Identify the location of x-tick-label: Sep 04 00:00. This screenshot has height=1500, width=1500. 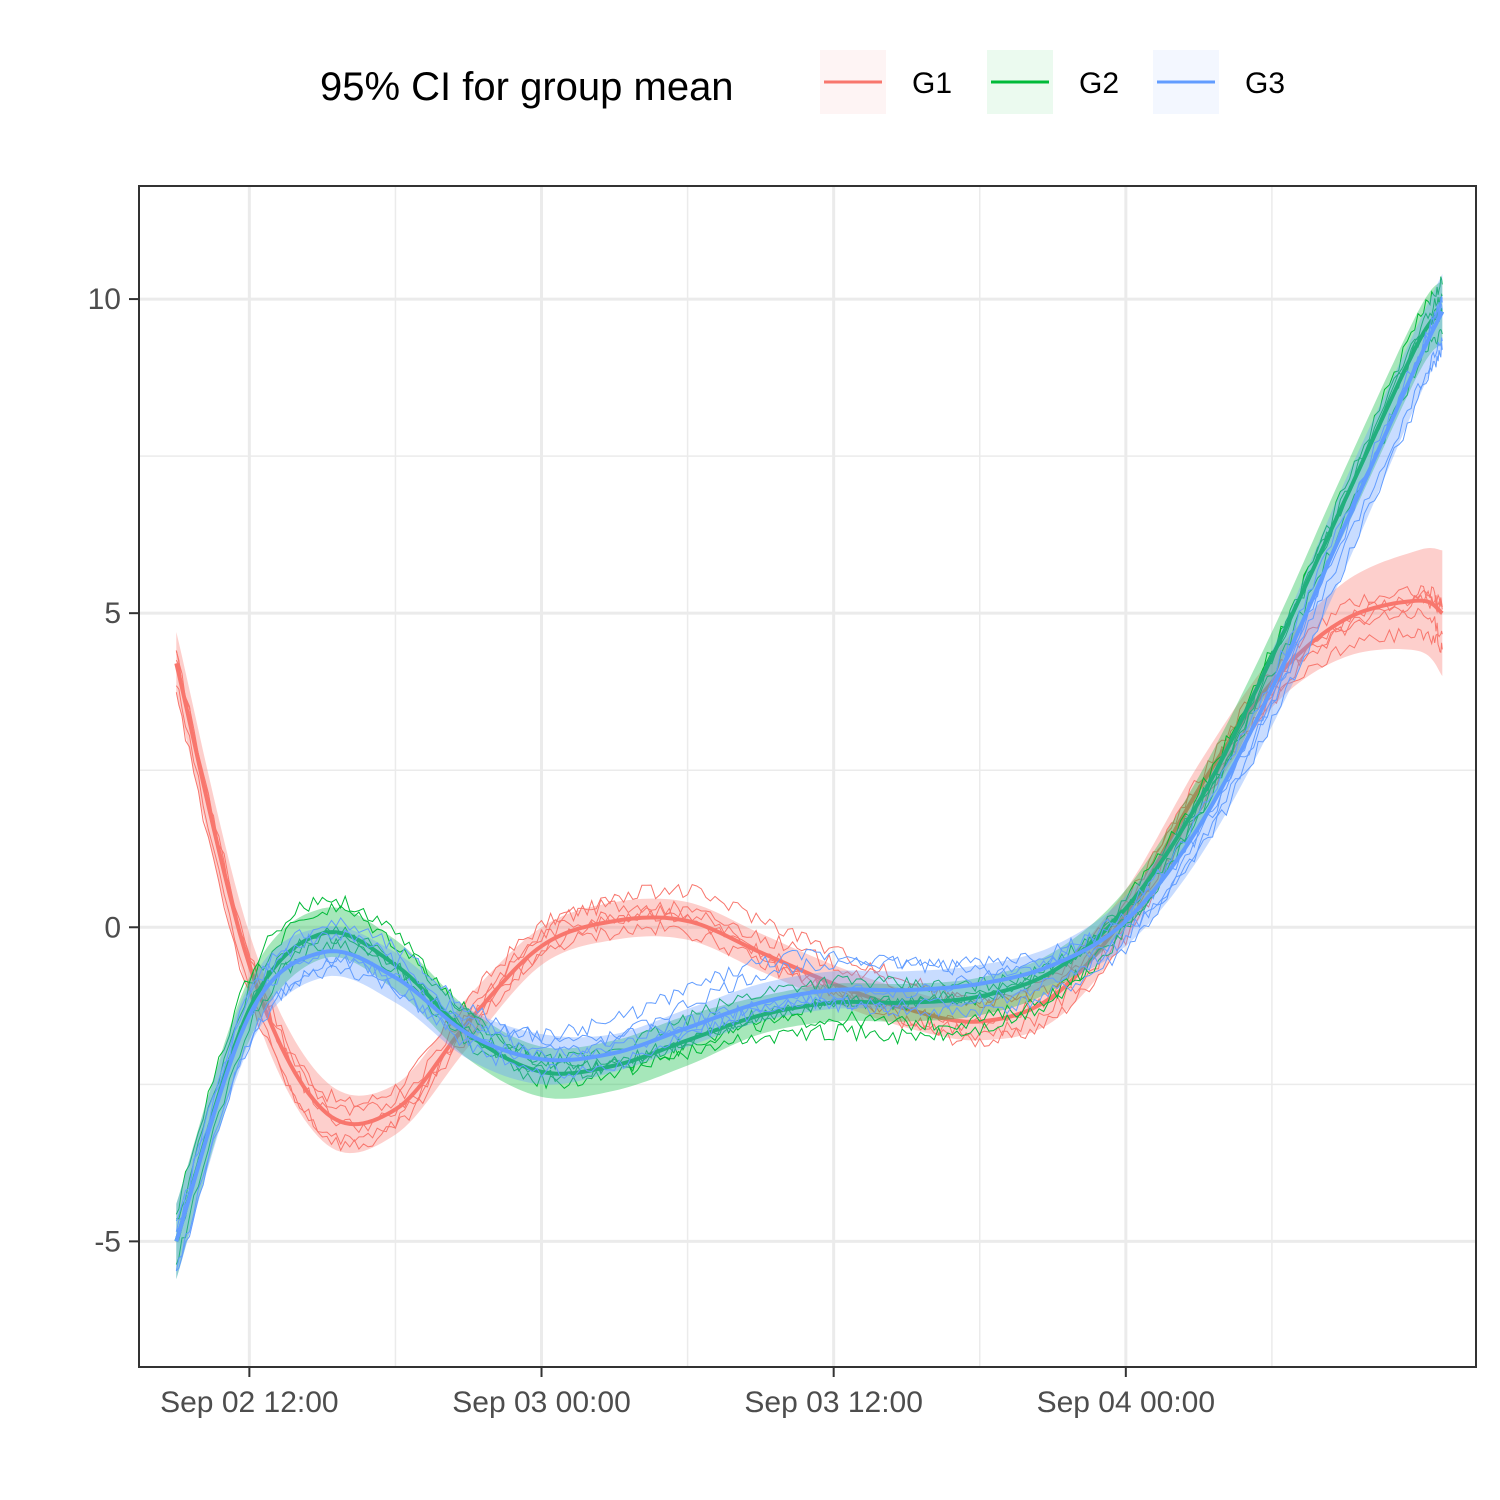
(1126, 1402).